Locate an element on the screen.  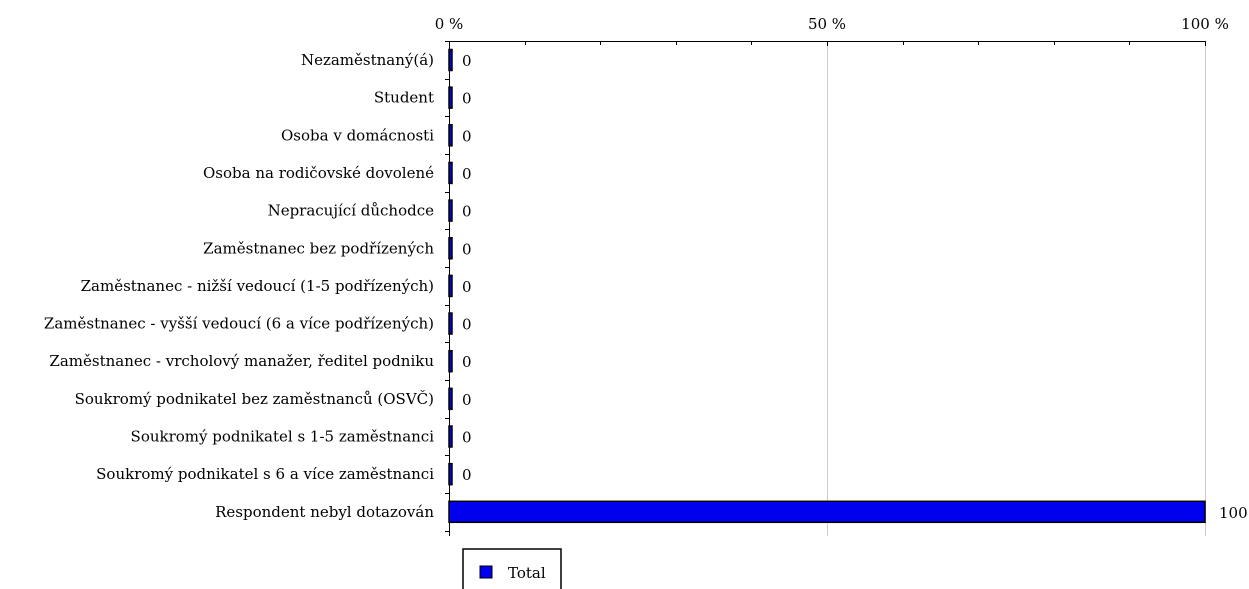
data-label-11: 0 is located at coordinates (467, 475).